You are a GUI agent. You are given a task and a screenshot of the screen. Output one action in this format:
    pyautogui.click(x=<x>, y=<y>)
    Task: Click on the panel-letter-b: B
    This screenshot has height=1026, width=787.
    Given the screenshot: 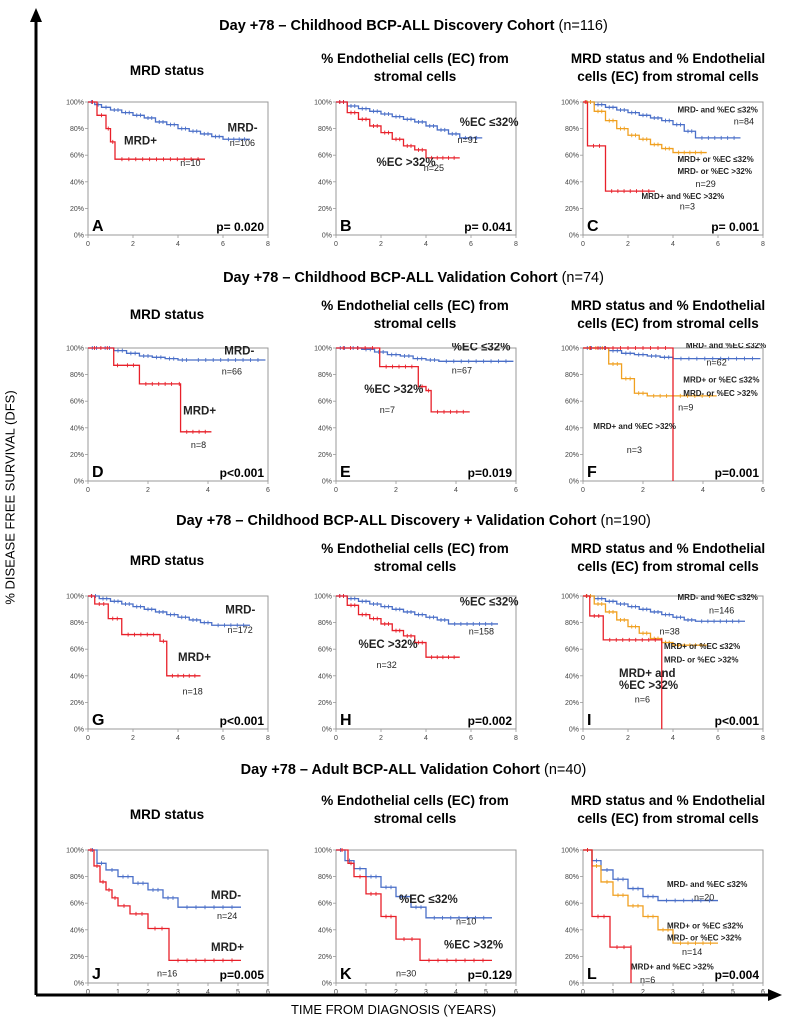 What is the action you would take?
    pyautogui.click(x=346, y=226)
    